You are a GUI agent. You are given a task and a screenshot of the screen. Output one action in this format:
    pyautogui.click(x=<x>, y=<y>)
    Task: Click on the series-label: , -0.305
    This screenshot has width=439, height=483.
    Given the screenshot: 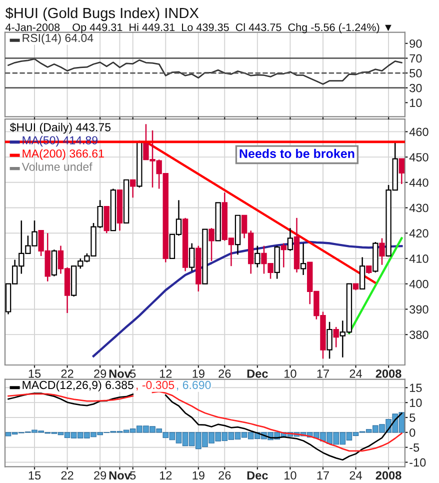 What is the action you would take?
    pyautogui.click(x=155, y=385)
    